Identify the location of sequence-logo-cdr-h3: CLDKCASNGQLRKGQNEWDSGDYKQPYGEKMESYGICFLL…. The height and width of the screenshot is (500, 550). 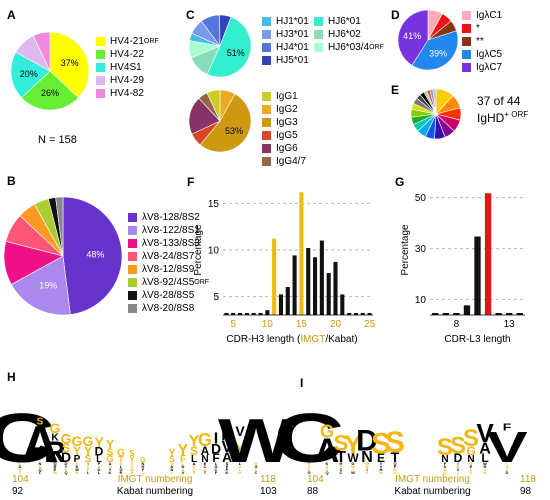
(147, 448).